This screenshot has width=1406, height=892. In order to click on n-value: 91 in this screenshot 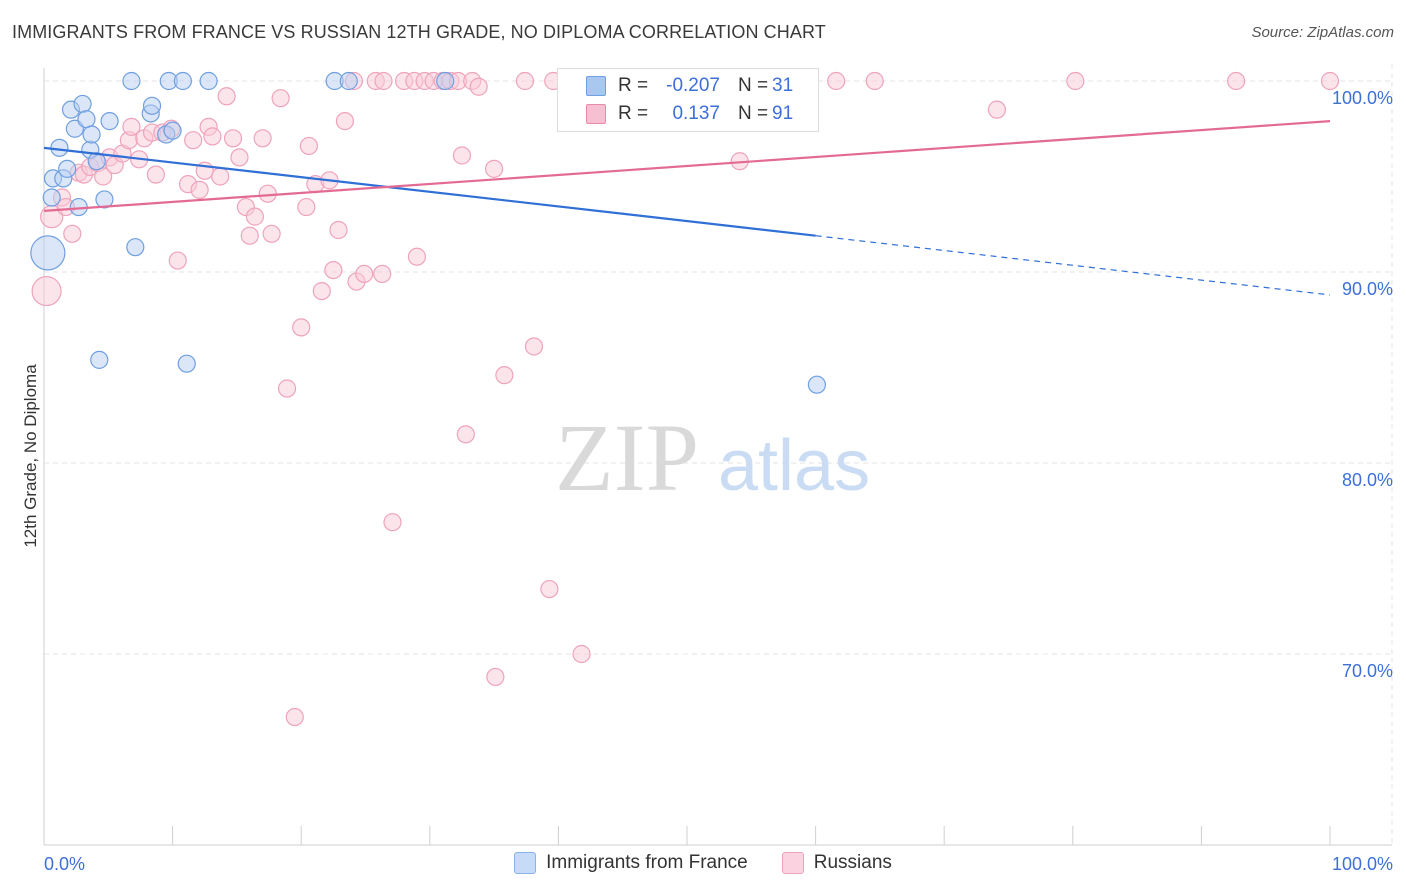, I will do `click(783, 113)`.